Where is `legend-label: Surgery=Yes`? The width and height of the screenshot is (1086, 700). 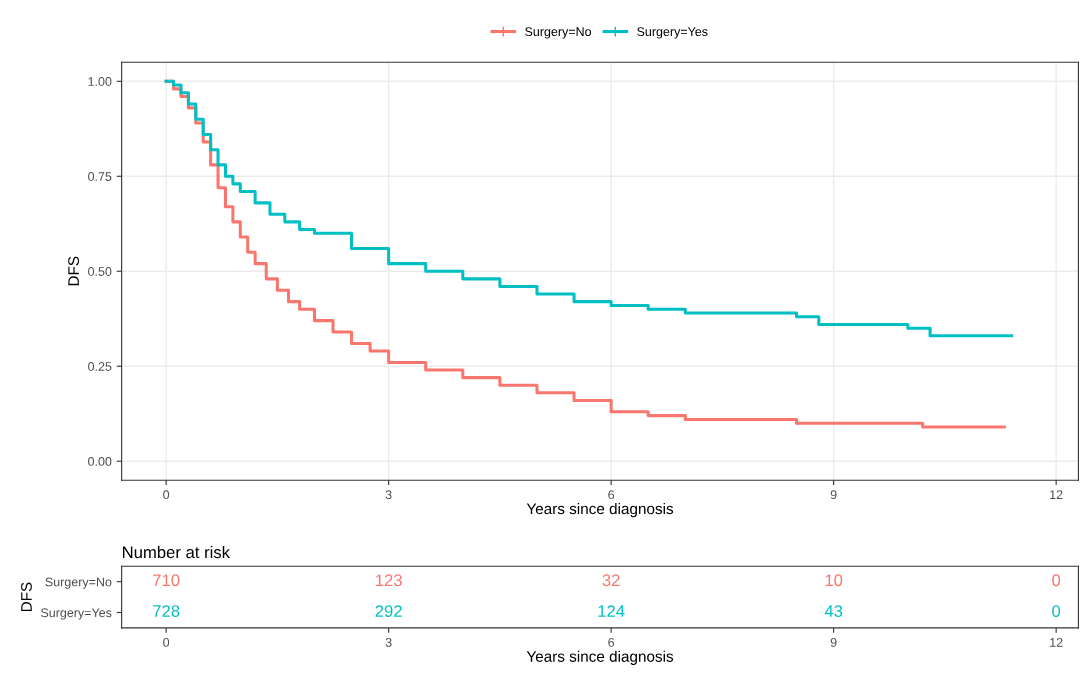 legend-label: Surgery=Yes is located at coordinates (672, 33).